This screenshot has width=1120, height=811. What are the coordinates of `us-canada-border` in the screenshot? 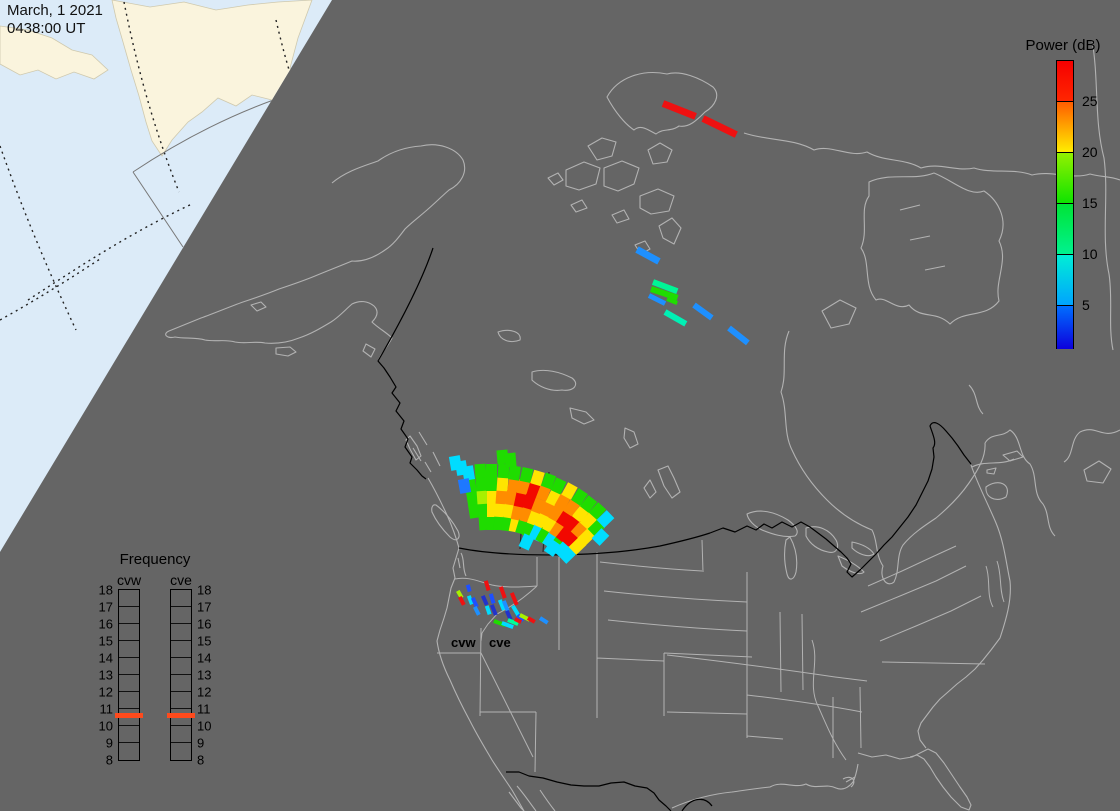 It's located at (584, 544).